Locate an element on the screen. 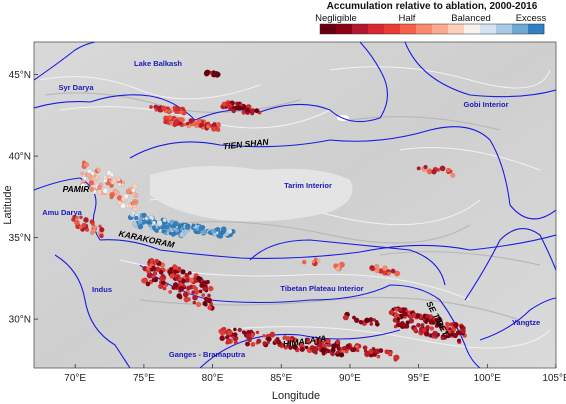 The width and height of the screenshot is (566, 404). colorbar is located at coordinates (432, 29).